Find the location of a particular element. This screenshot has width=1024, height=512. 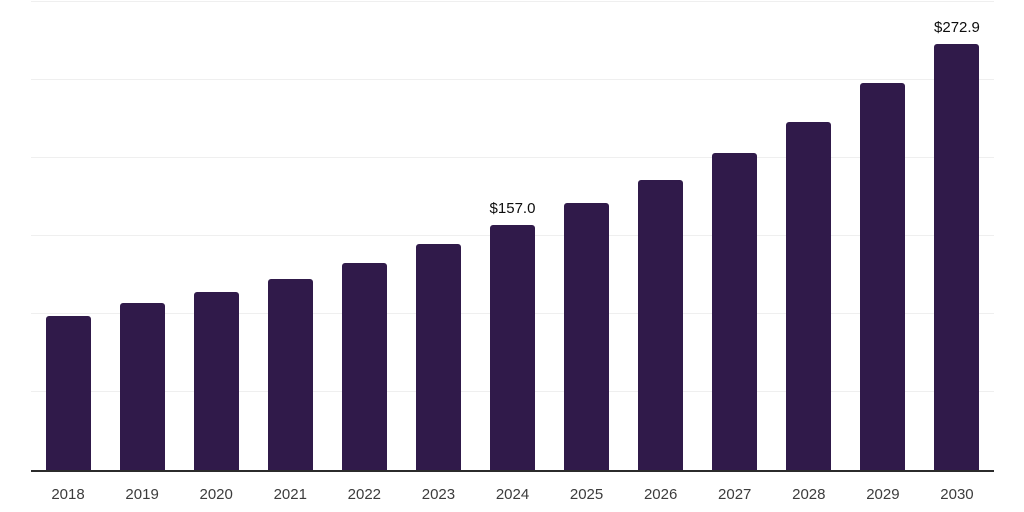

bar-2024 is located at coordinates (512, 347).